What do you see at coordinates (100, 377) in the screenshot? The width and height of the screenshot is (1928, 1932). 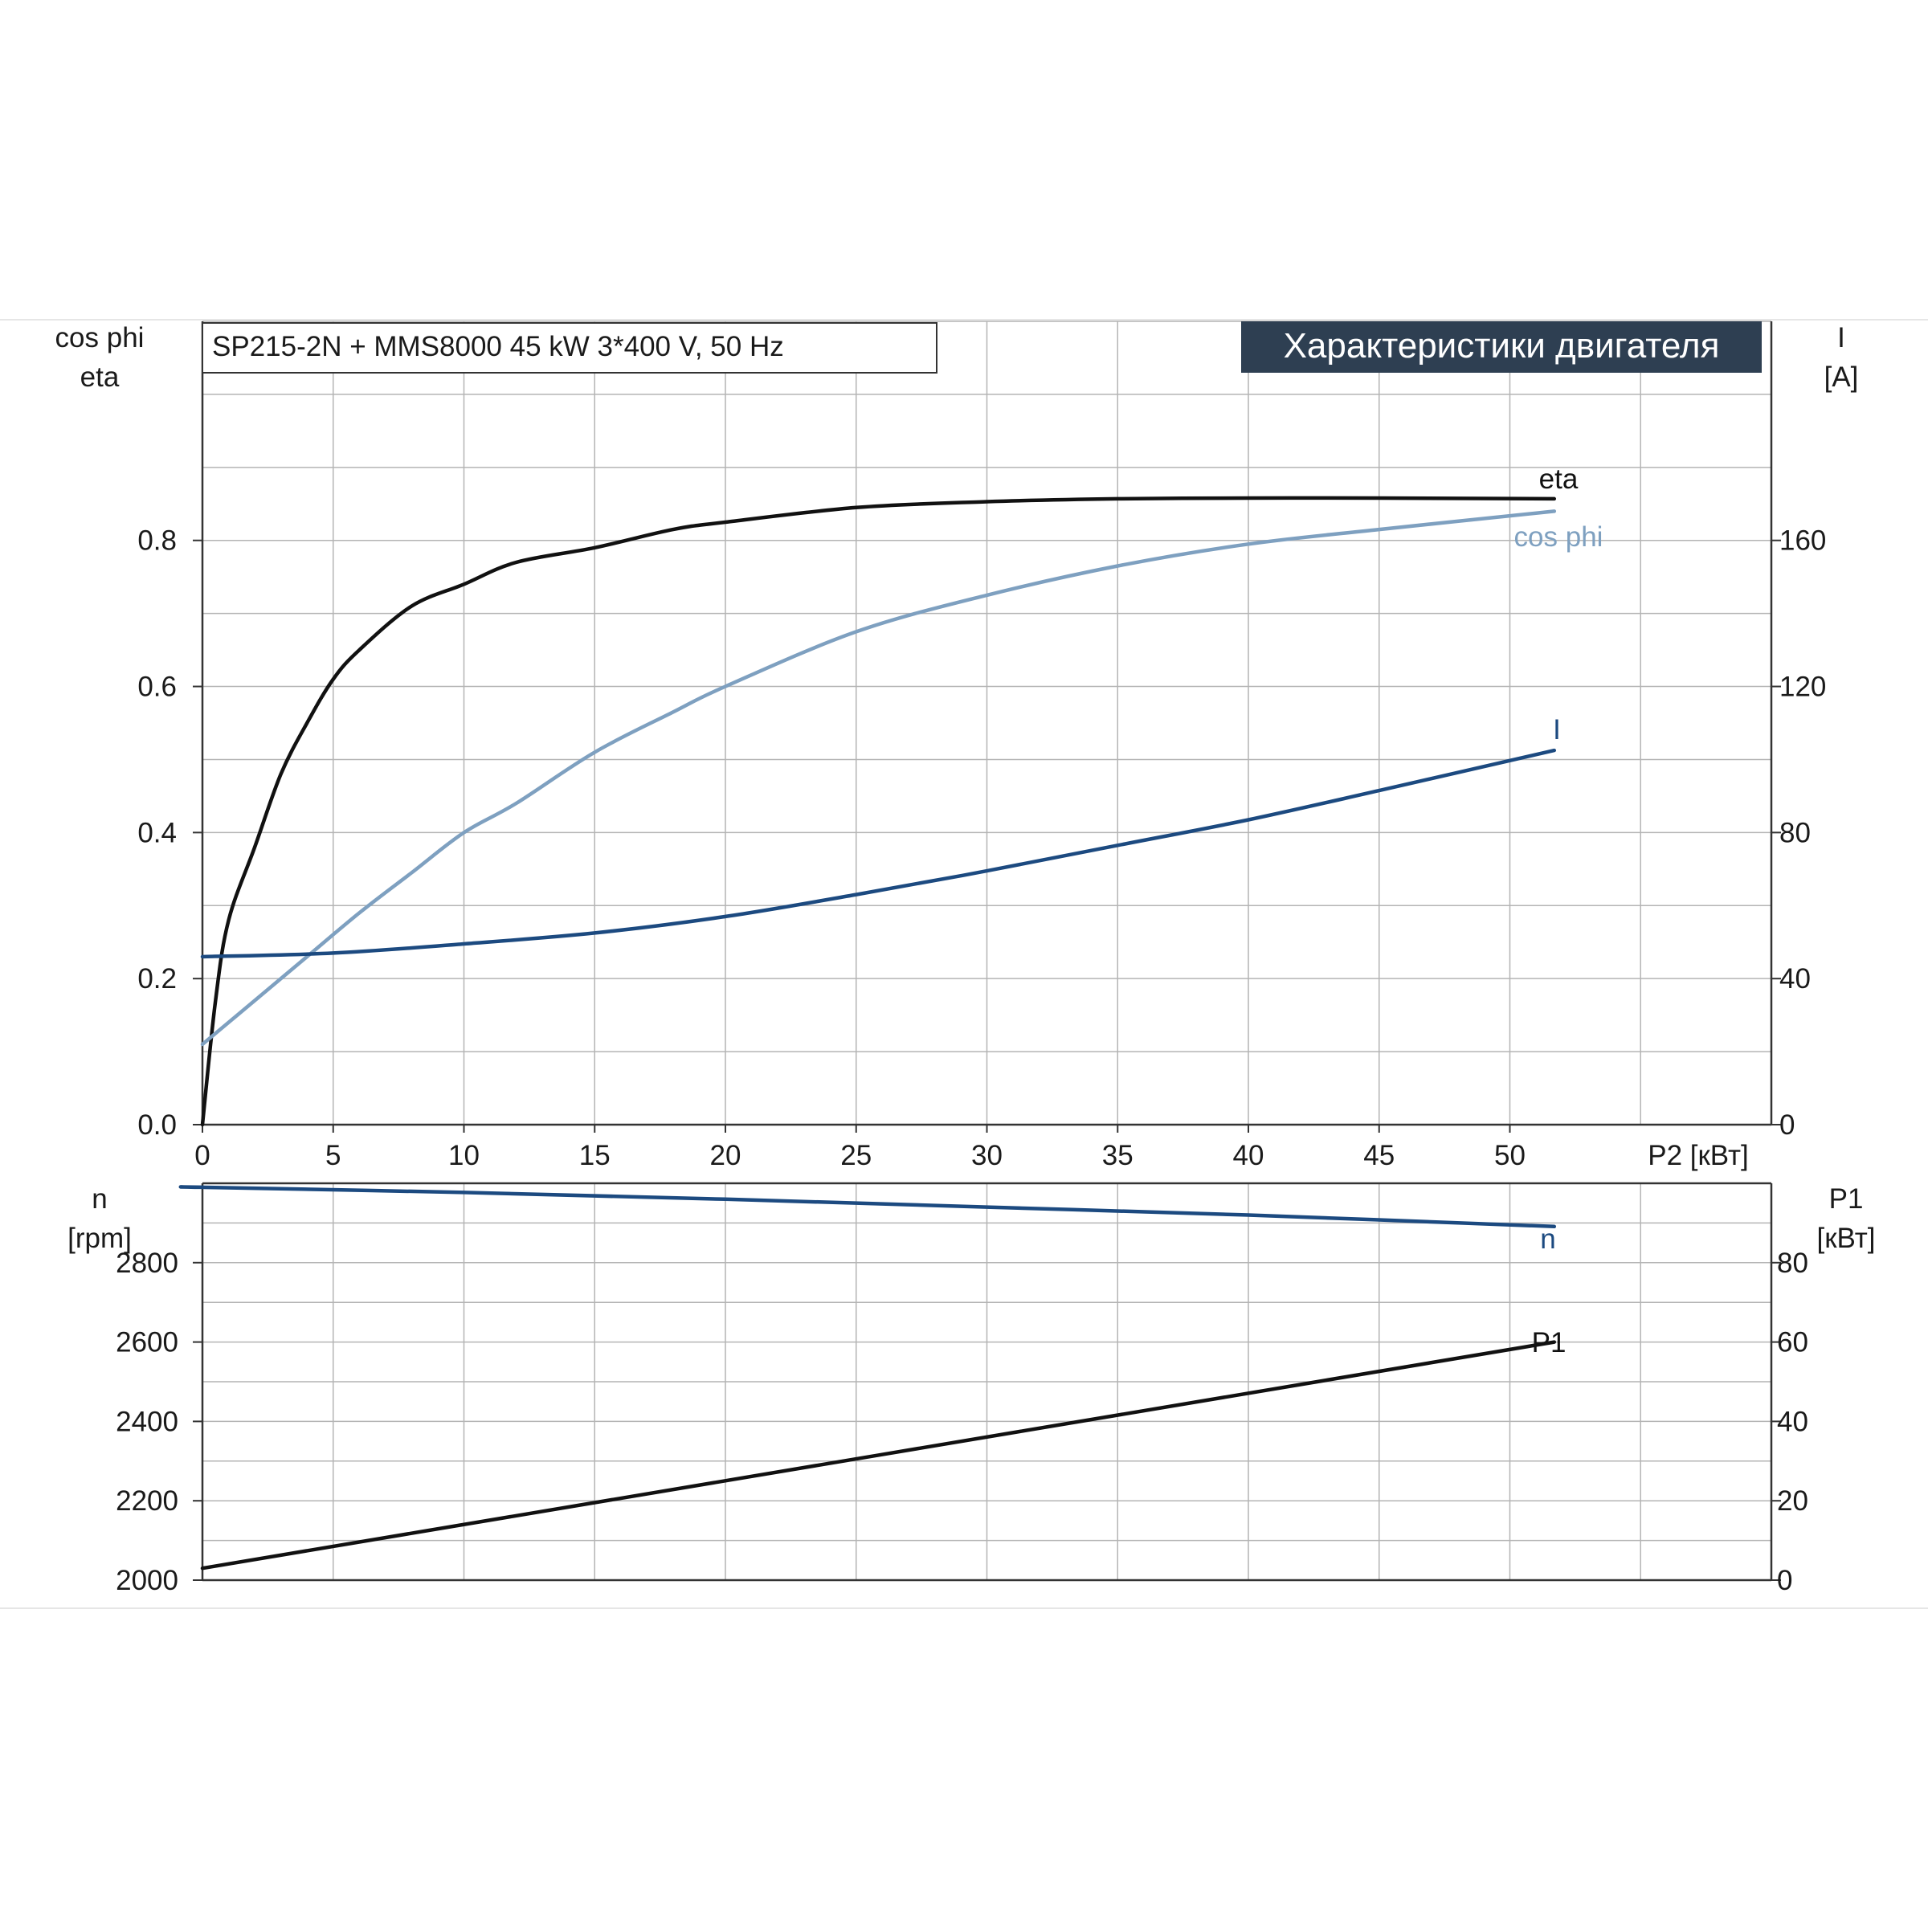 I see `upper-left-axis-title-line2: eta` at bounding box center [100, 377].